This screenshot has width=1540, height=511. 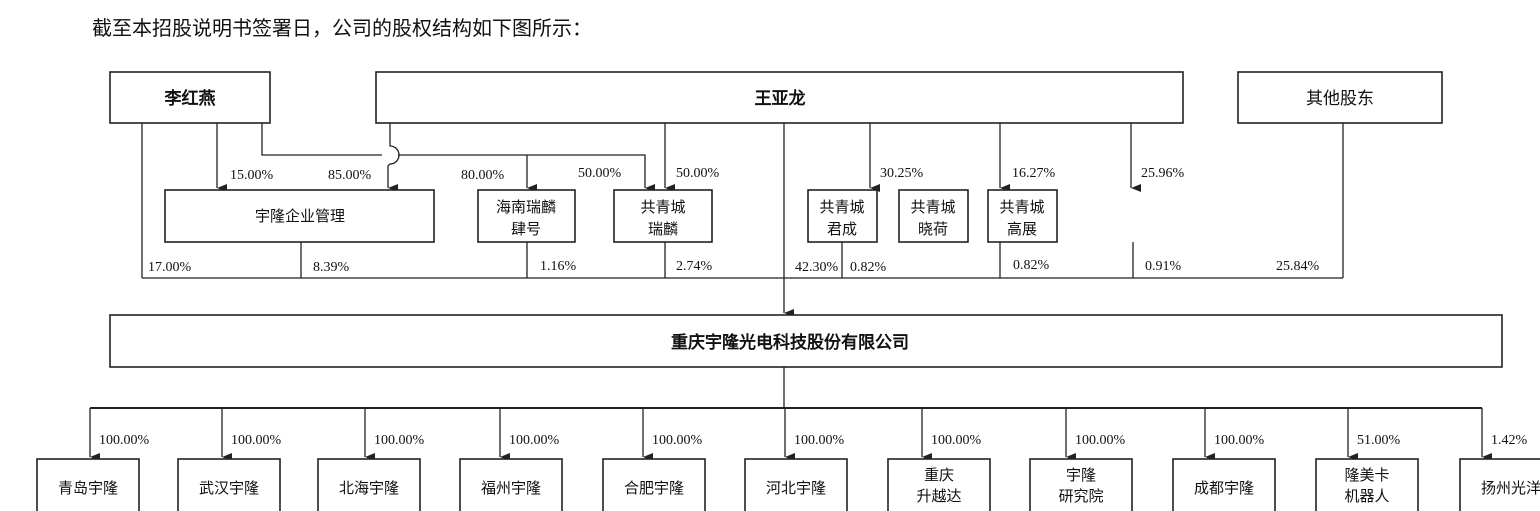 I want to click on pct-xiaohe-company: 0.82%, so click(x=1031, y=265).